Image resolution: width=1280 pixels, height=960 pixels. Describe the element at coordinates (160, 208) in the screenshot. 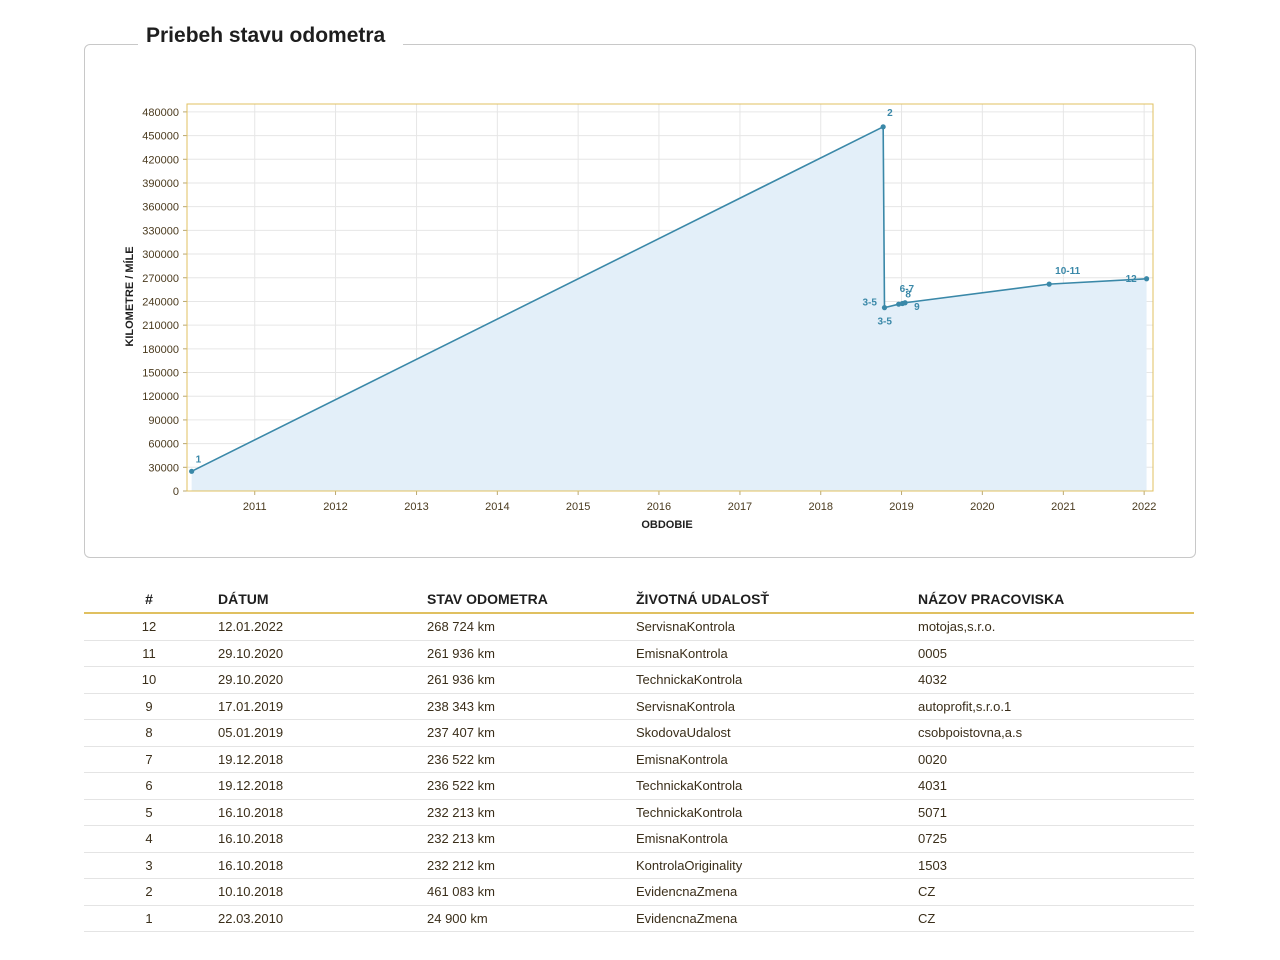

I see `y-tick-label: 360000` at that location.